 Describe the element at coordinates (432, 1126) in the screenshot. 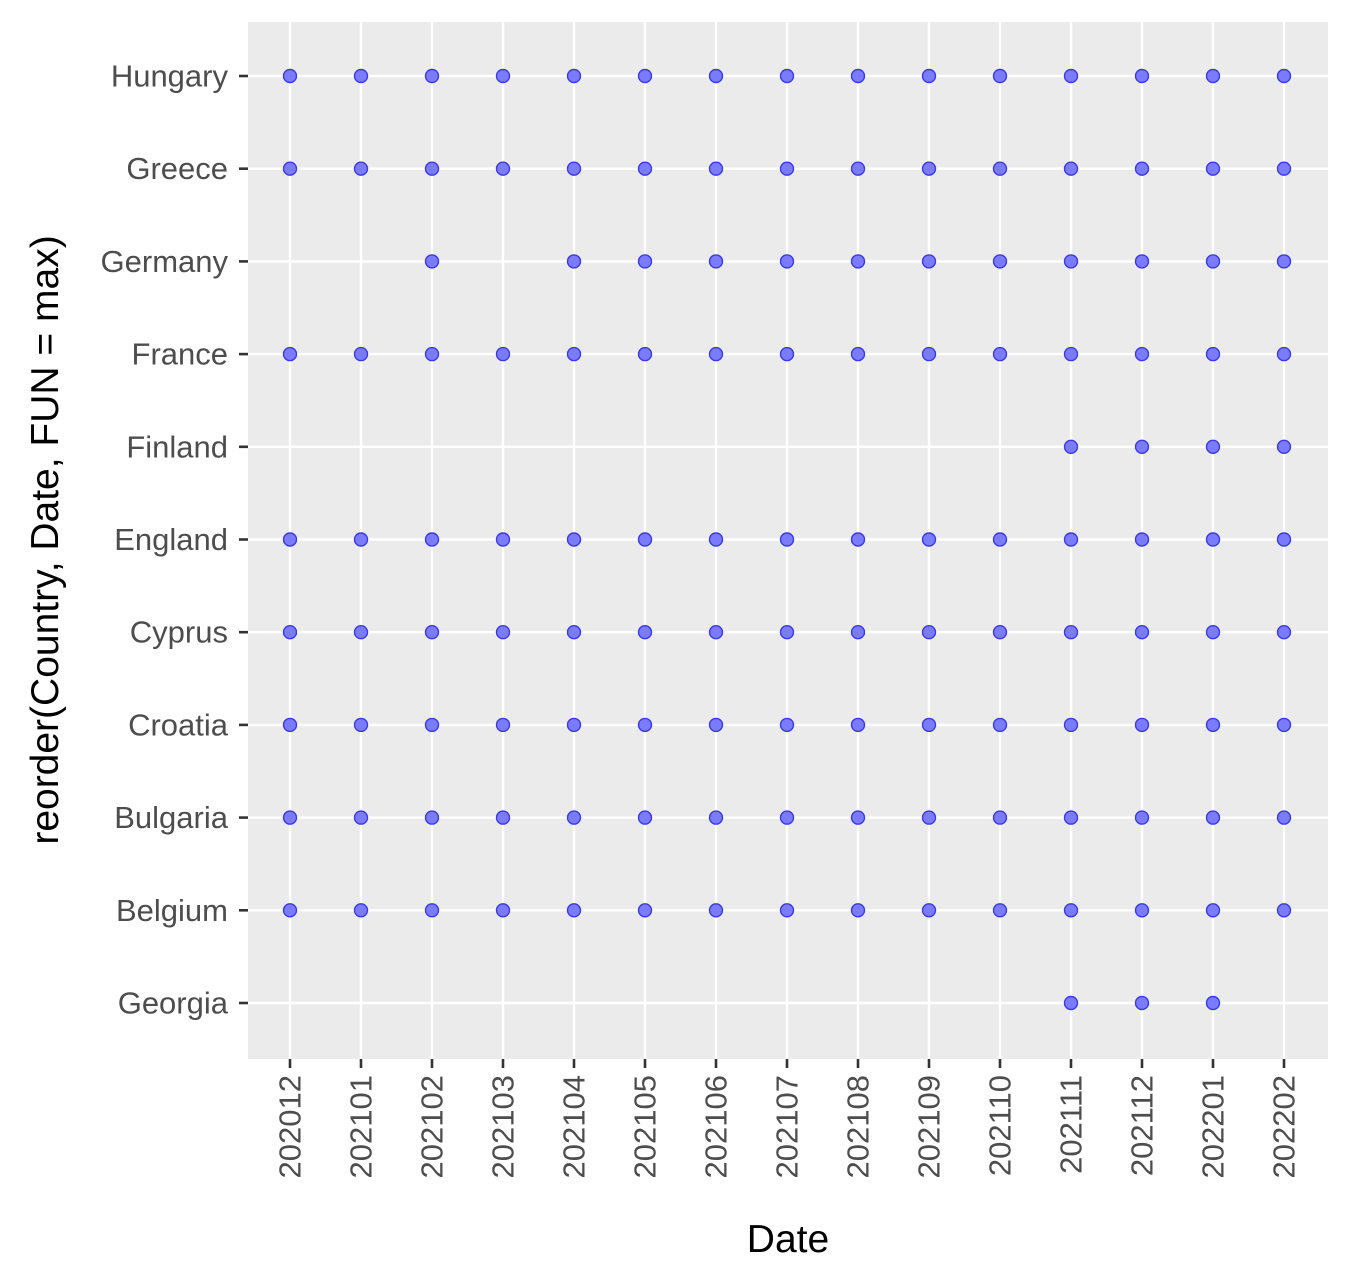

I see `x-tick-label: 202102` at that location.